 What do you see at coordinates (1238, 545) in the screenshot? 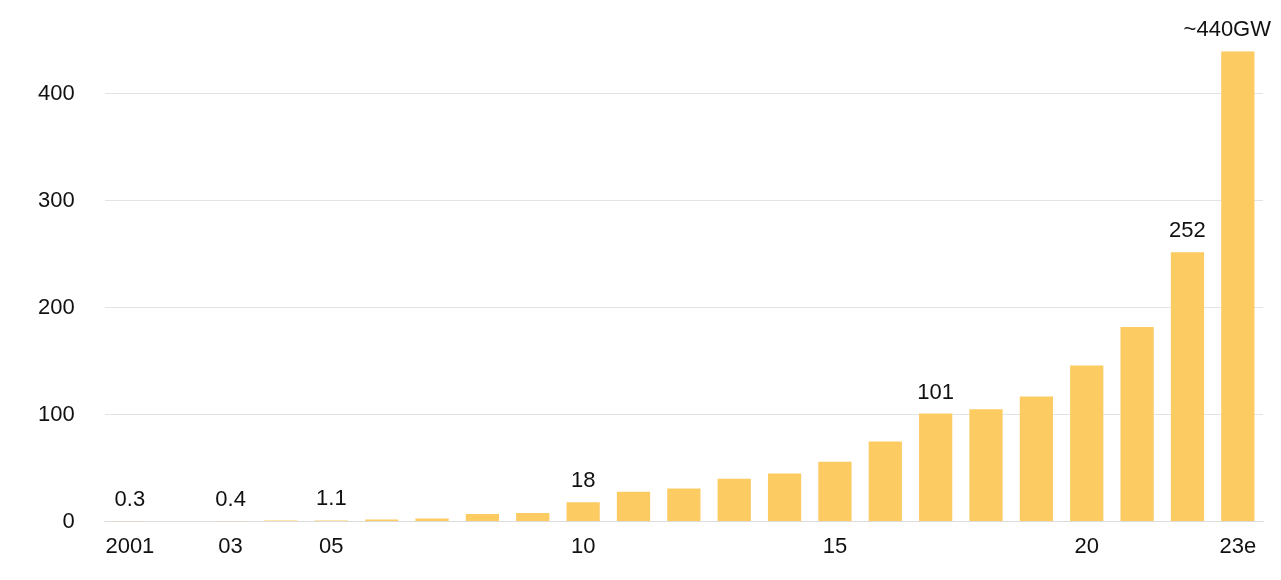
I see `x-tick-label: 23e` at bounding box center [1238, 545].